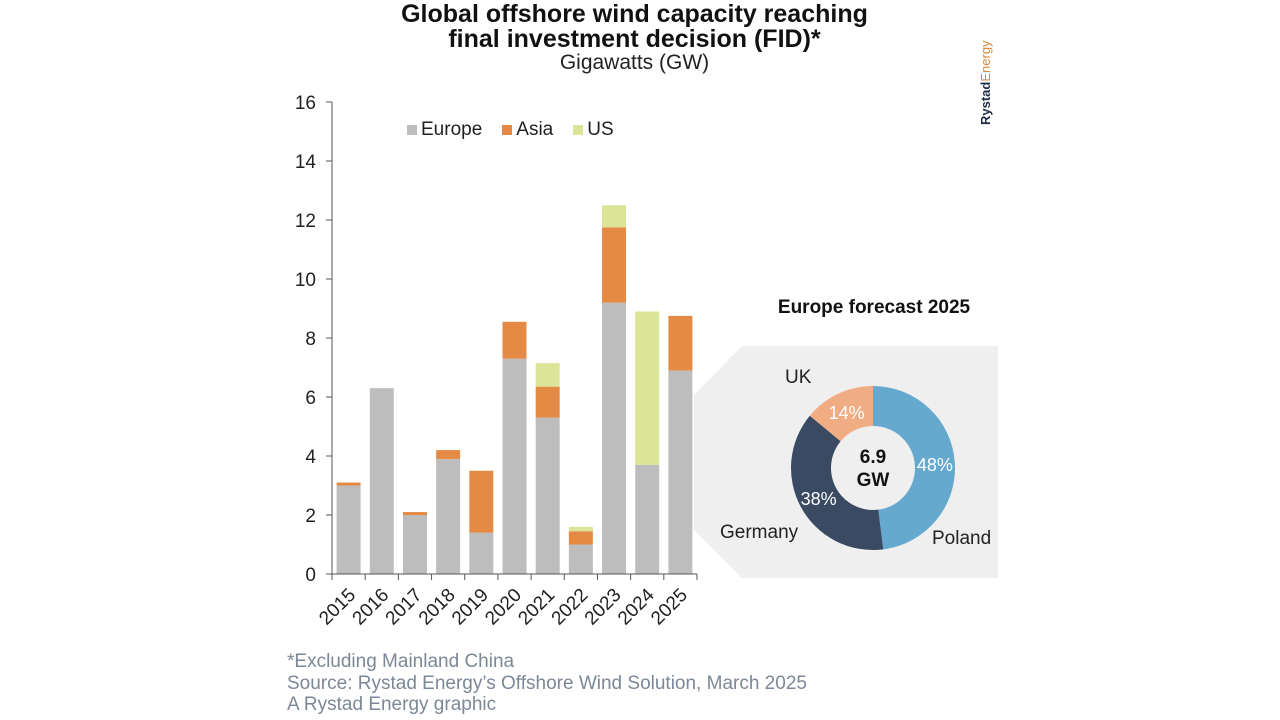  I want to click on y-tick-label: 14, so click(306, 162).